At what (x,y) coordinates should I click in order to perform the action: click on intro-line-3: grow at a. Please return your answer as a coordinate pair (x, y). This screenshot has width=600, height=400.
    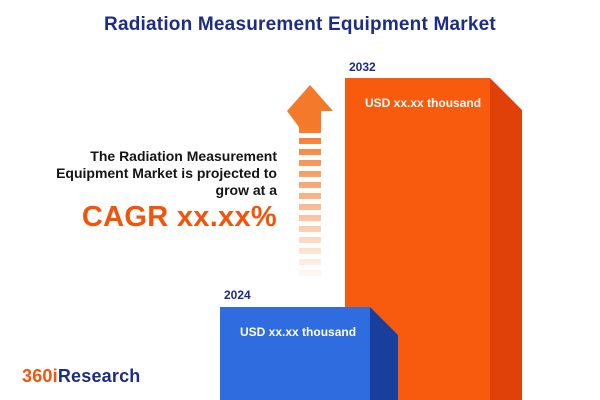
    Looking at the image, I should click on (246, 190).